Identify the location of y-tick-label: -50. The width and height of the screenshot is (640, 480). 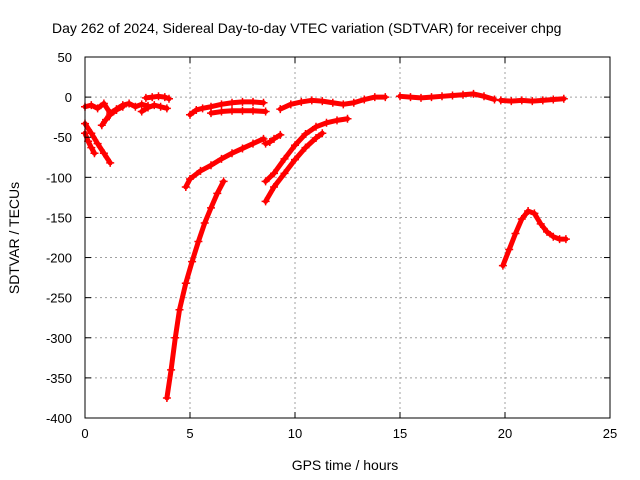
(62, 137).